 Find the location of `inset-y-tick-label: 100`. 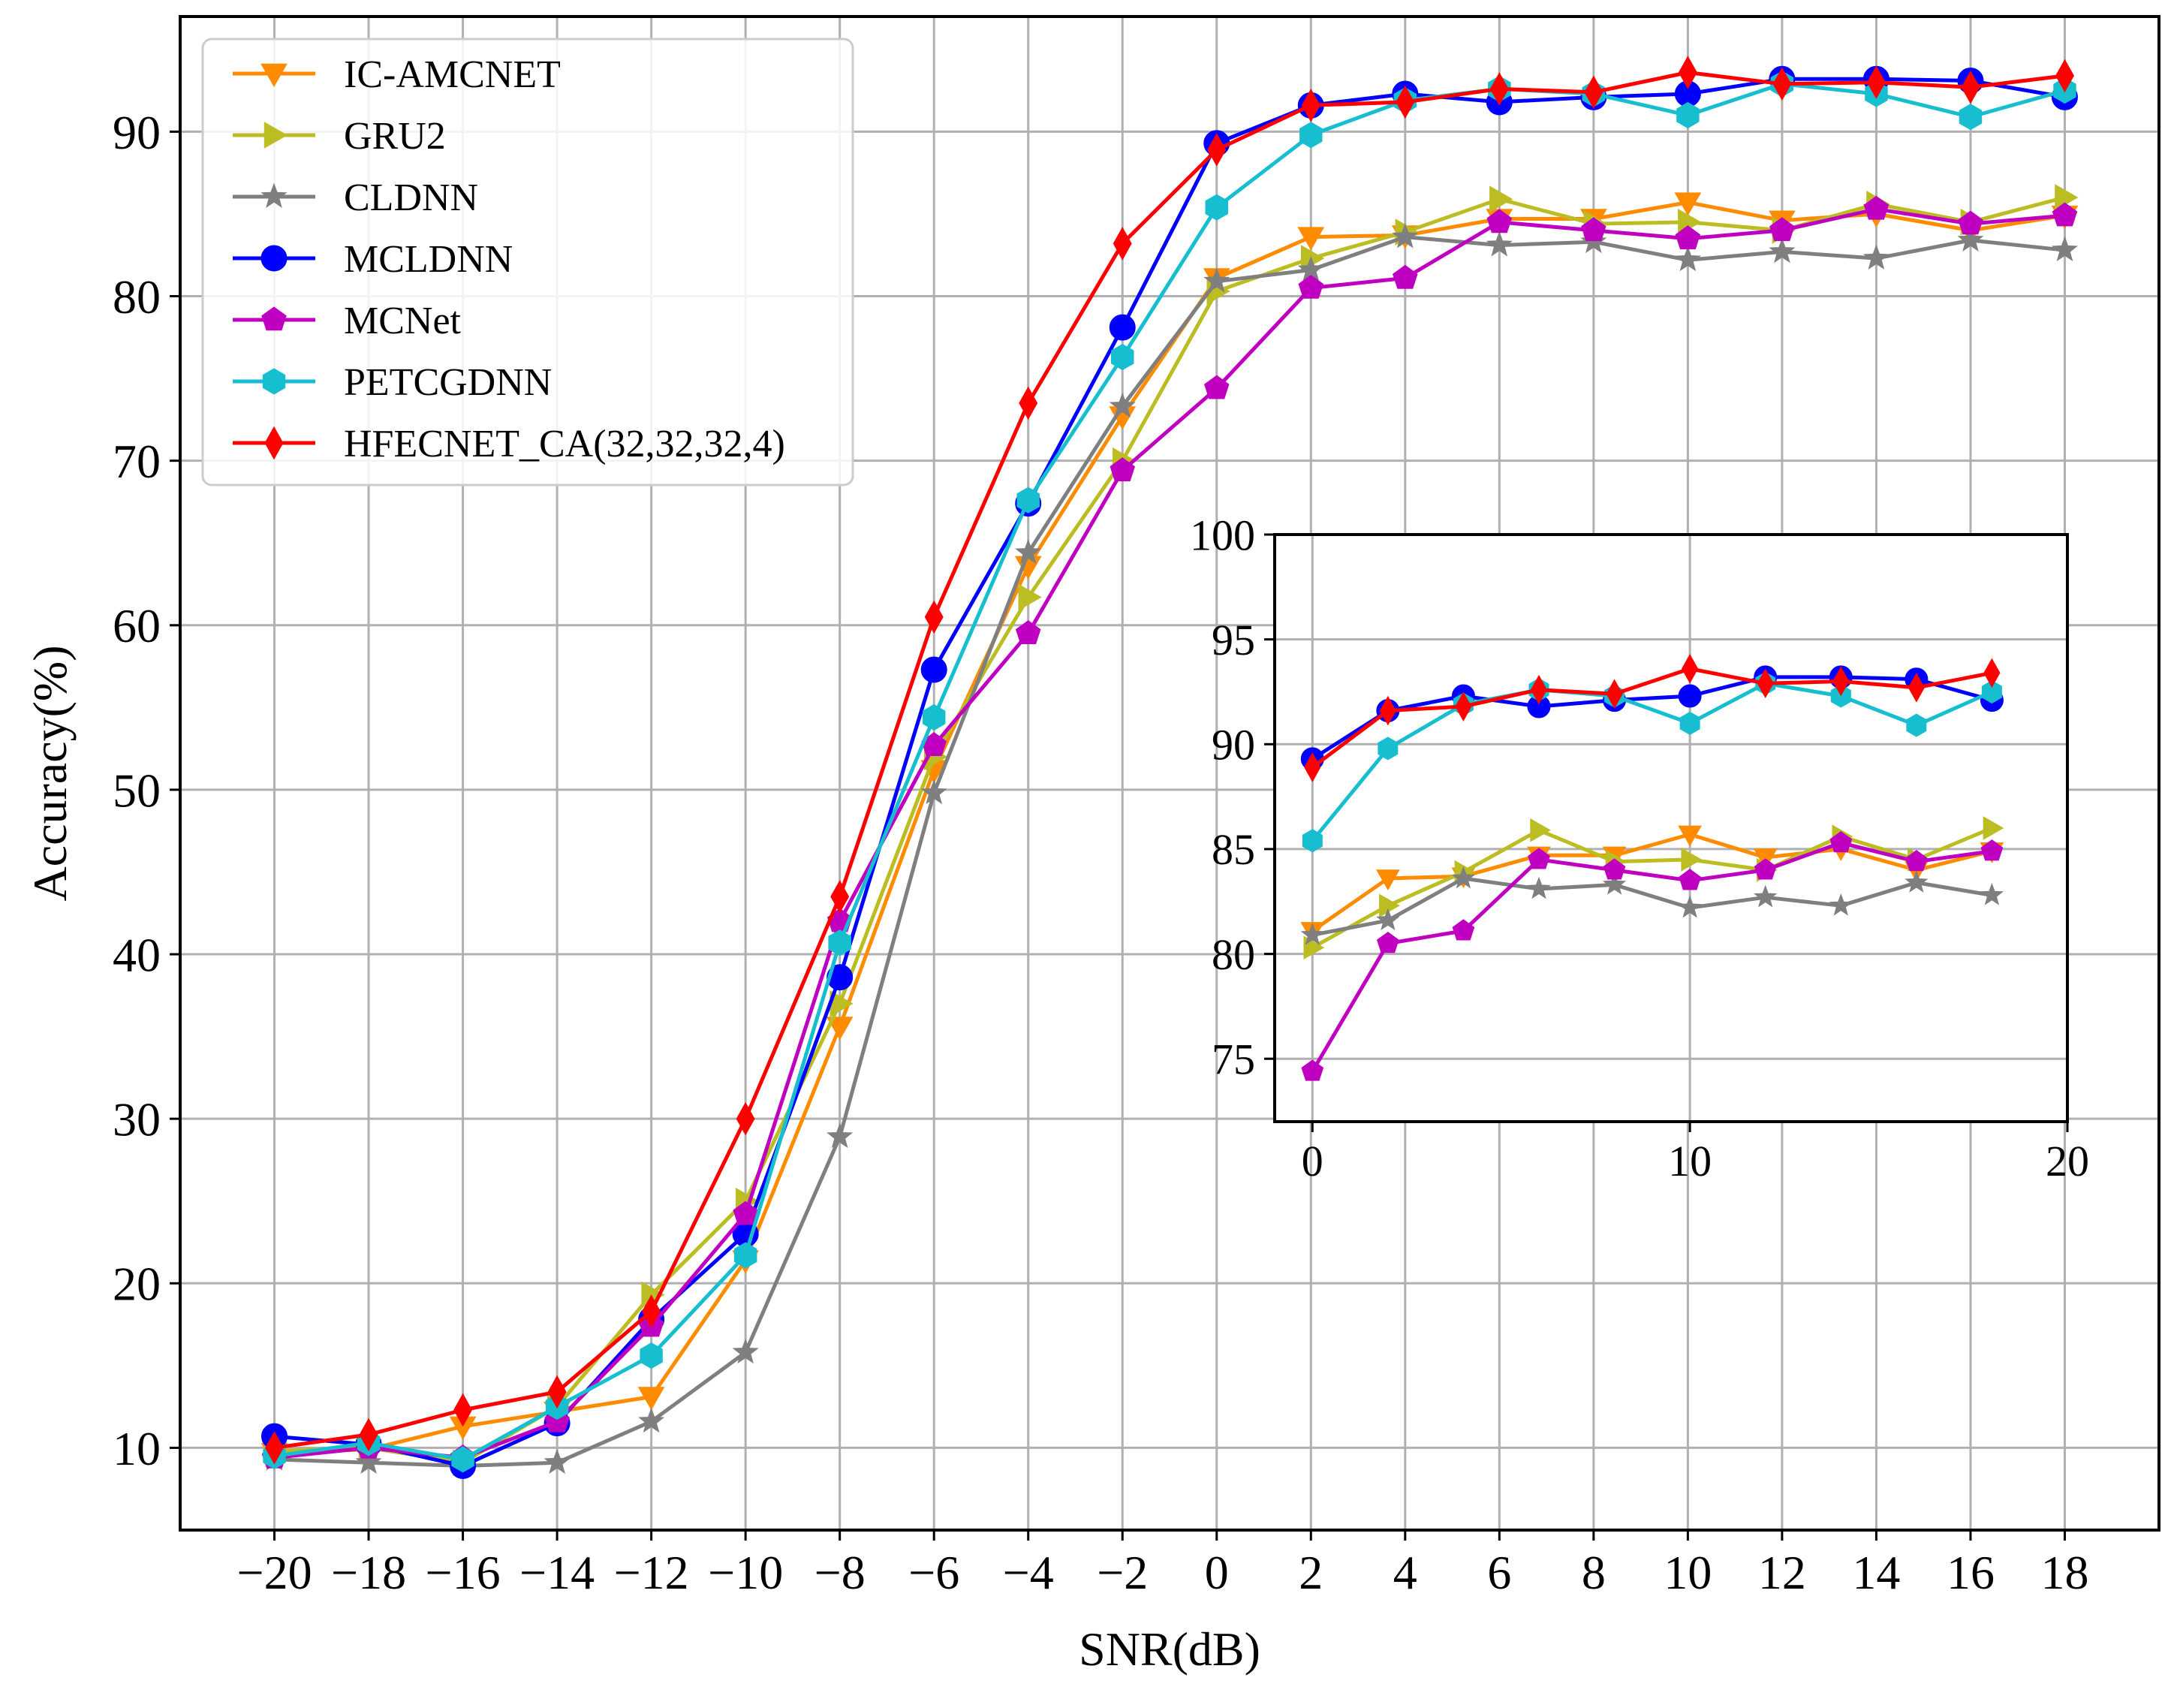

inset-y-tick-label: 100 is located at coordinates (1223, 535).